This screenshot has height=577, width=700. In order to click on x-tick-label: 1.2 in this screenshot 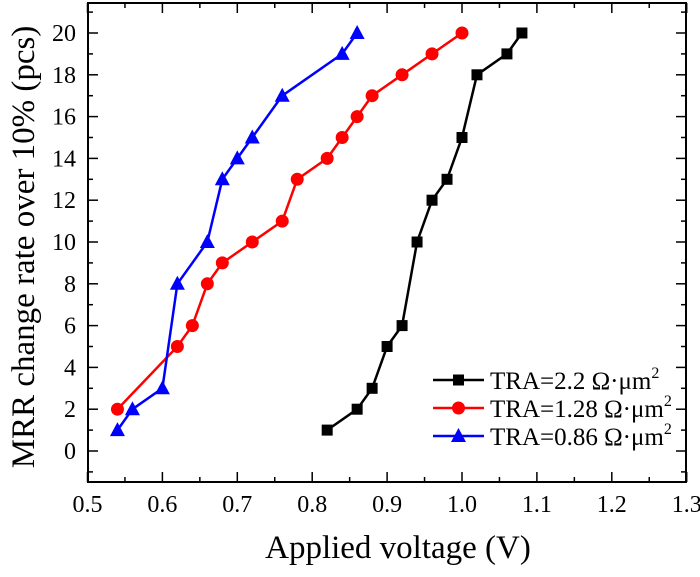, I will do `click(612, 505)`.